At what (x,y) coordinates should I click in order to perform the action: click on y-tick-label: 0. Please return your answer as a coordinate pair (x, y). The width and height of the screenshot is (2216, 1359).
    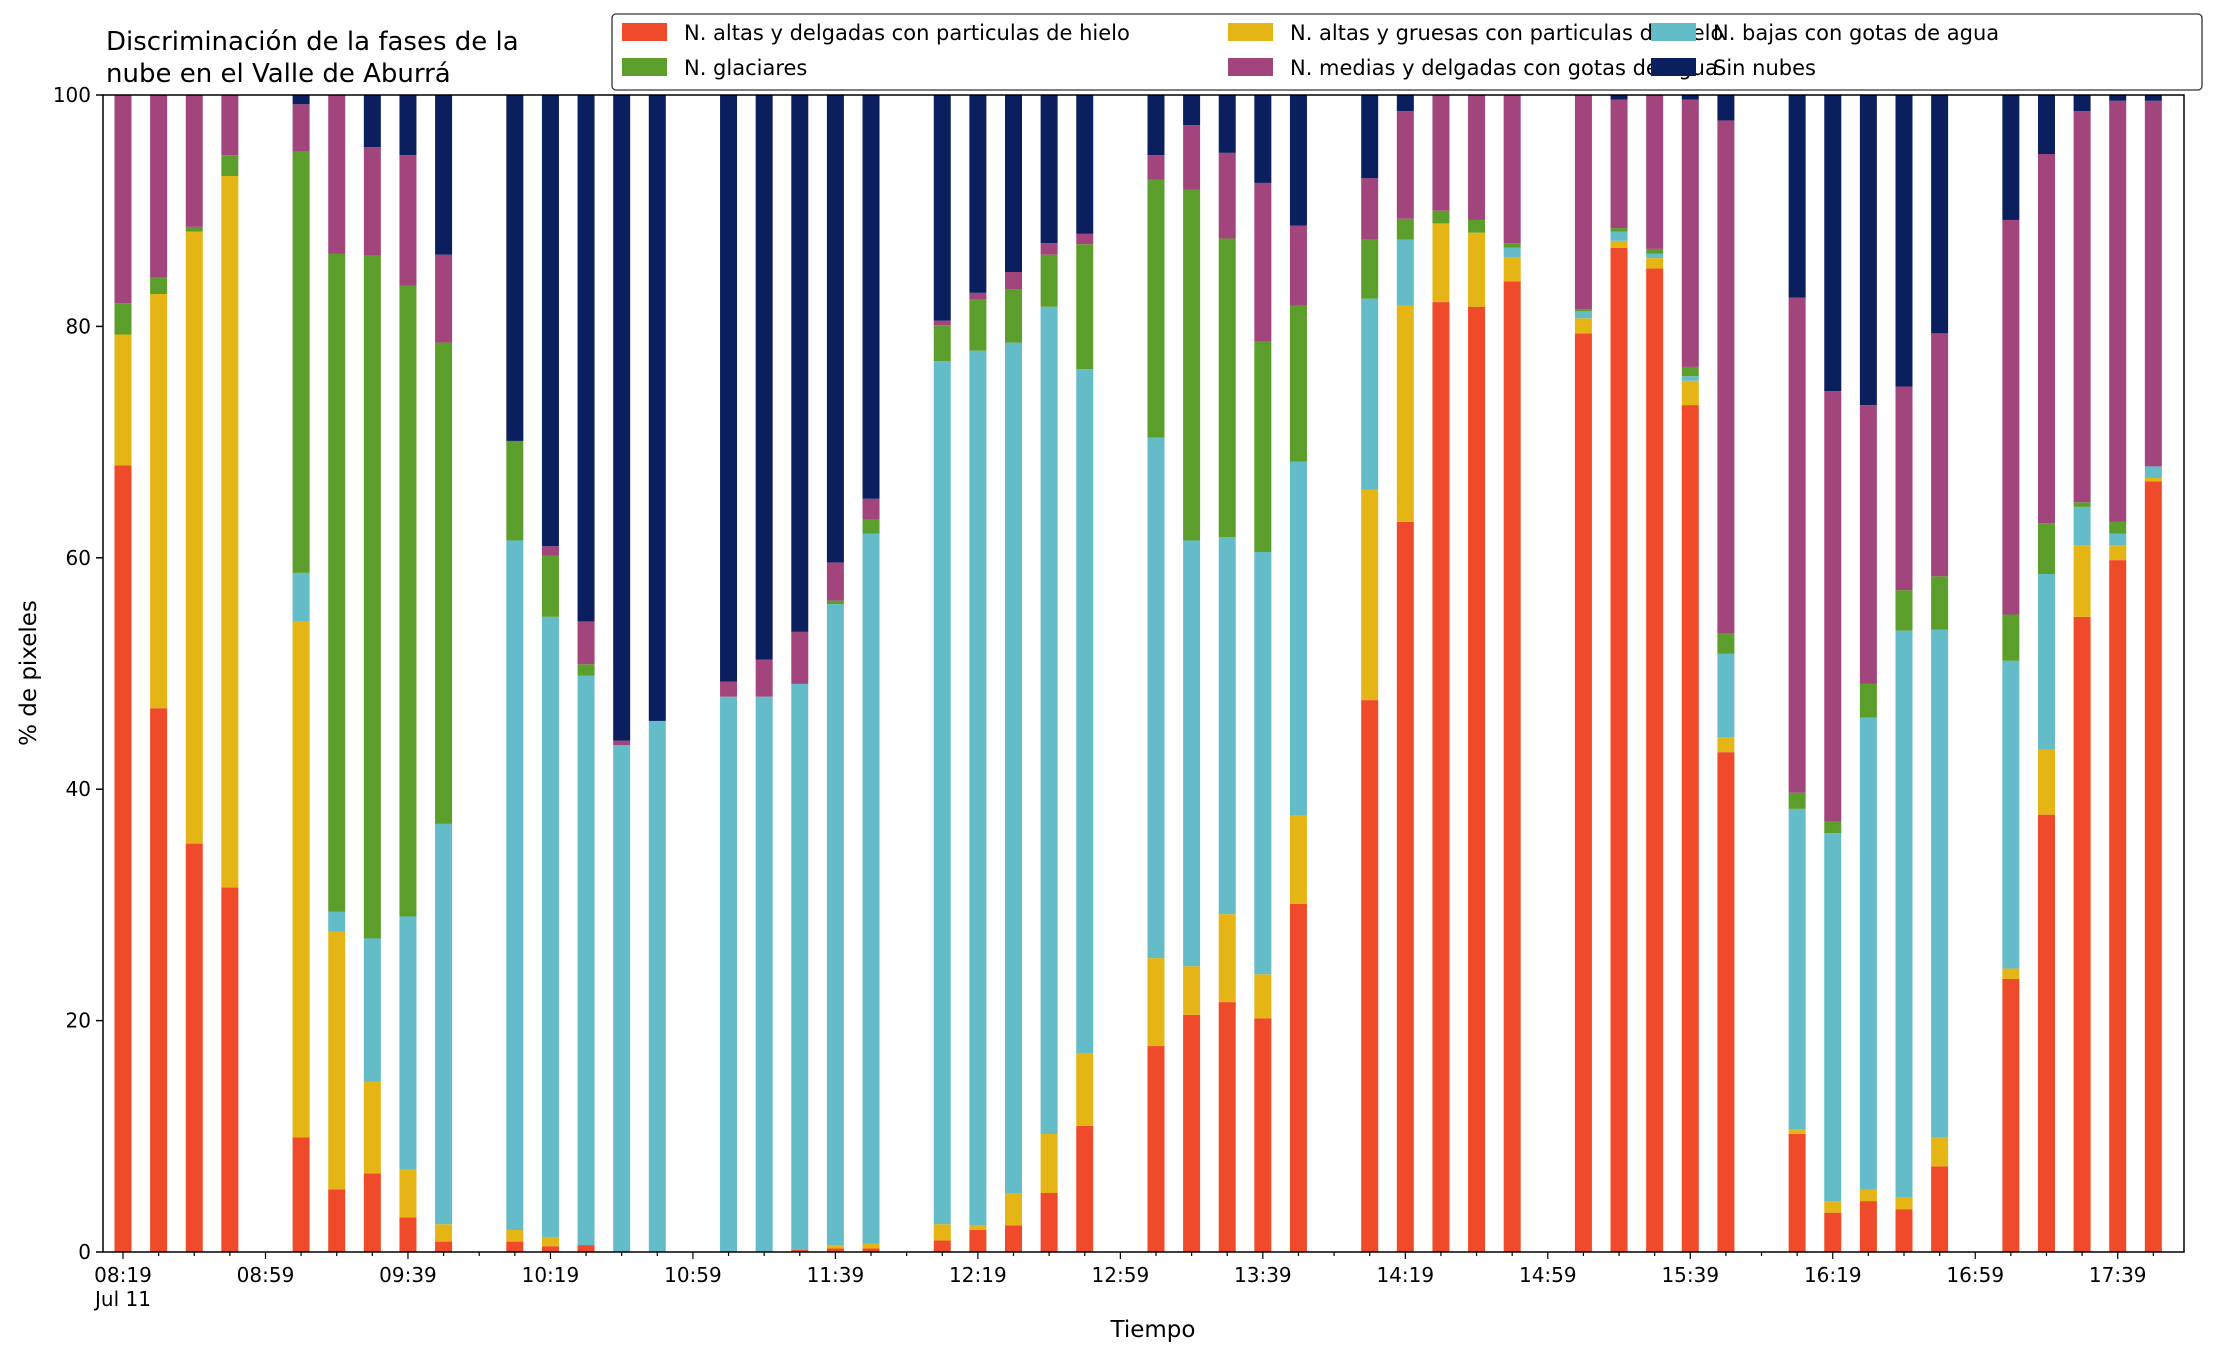
    Looking at the image, I should click on (84, 1252).